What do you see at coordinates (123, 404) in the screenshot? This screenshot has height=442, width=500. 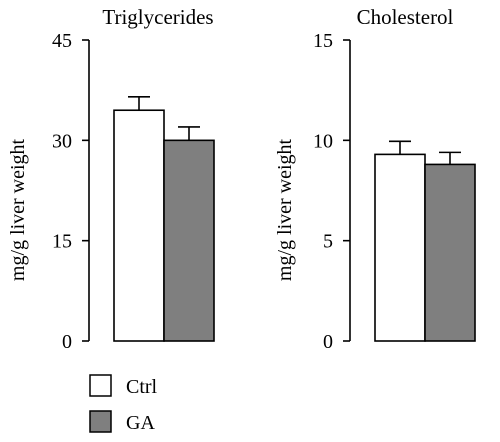 I see `legend: Ctrl GA` at bounding box center [123, 404].